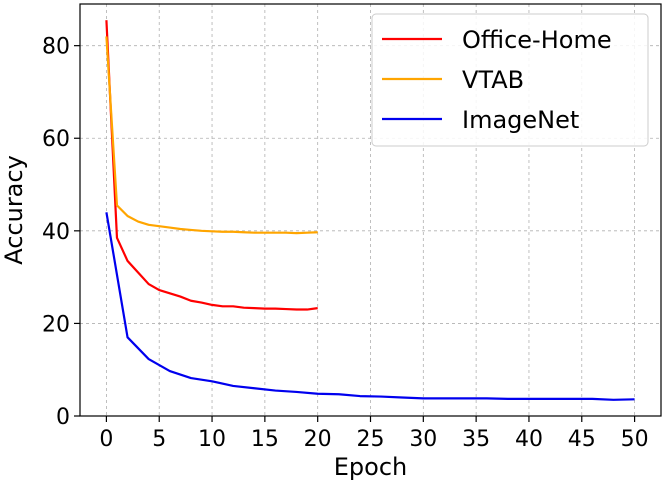 This screenshot has height=483, width=664. What do you see at coordinates (212, 439) in the screenshot?
I see `x-tick-label: 10` at bounding box center [212, 439].